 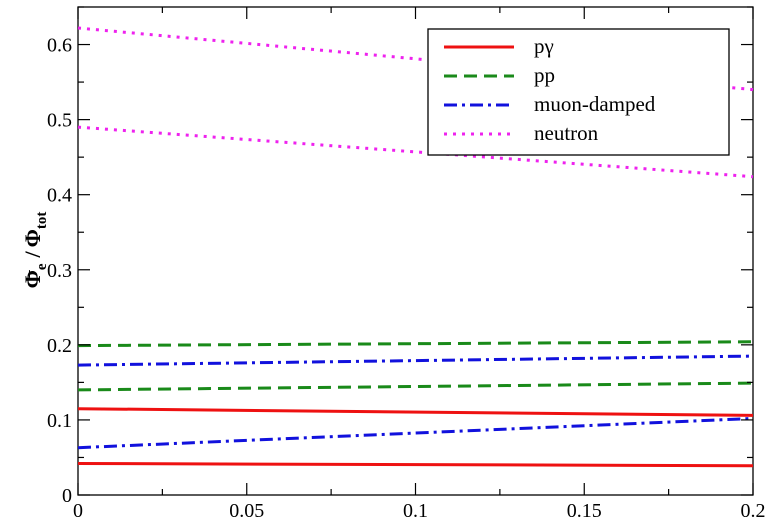 What do you see at coordinates (595, 104) in the screenshot?
I see `legend-label-muon-damped: muon-damped` at bounding box center [595, 104].